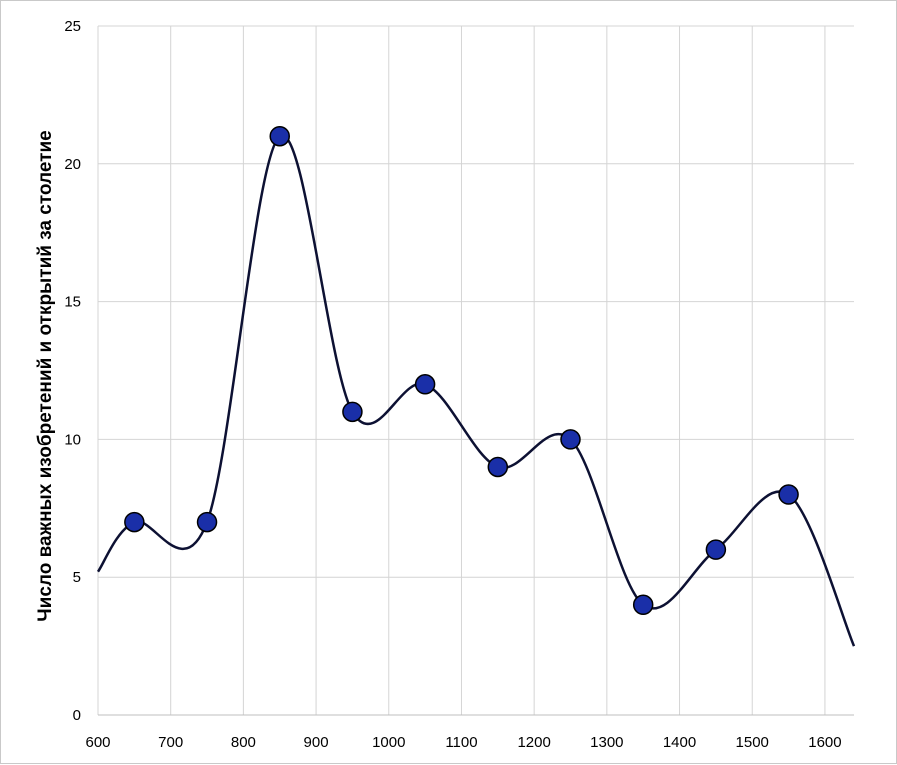 The width and height of the screenshot is (897, 765). Describe the element at coordinates (72, 302) in the screenshot. I see `y-tick-label: 15` at that location.